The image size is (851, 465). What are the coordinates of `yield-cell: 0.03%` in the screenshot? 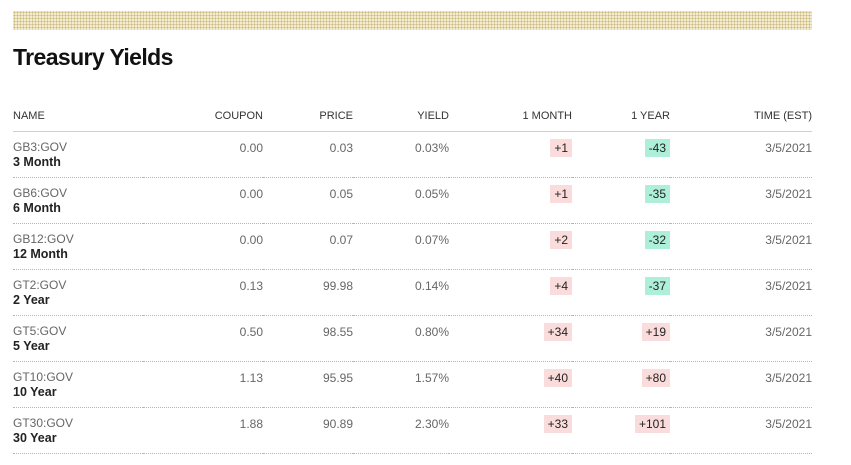 It's located at (401, 154).